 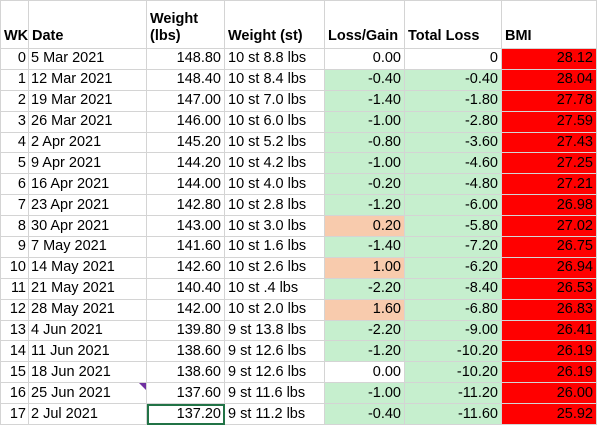 I want to click on date-cell: 19 Mar 2021, so click(x=87, y=100).